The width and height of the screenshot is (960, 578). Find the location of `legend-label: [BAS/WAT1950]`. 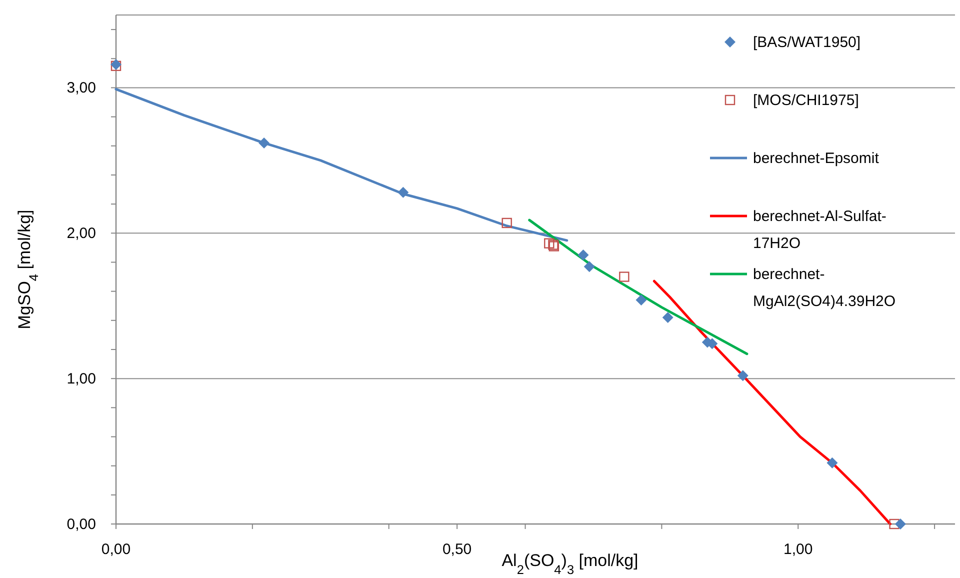

legend-label: [BAS/WAT1950] is located at coordinates (807, 42).